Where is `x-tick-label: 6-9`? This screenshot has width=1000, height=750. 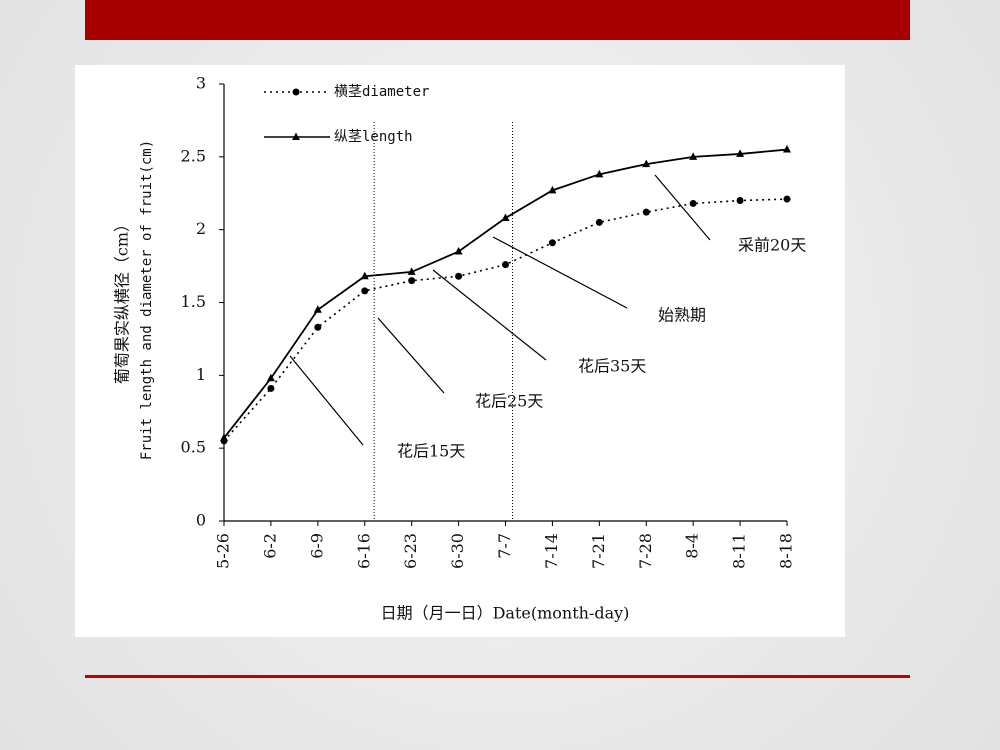 x-tick-label: 6-9 is located at coordinates (316, 546).